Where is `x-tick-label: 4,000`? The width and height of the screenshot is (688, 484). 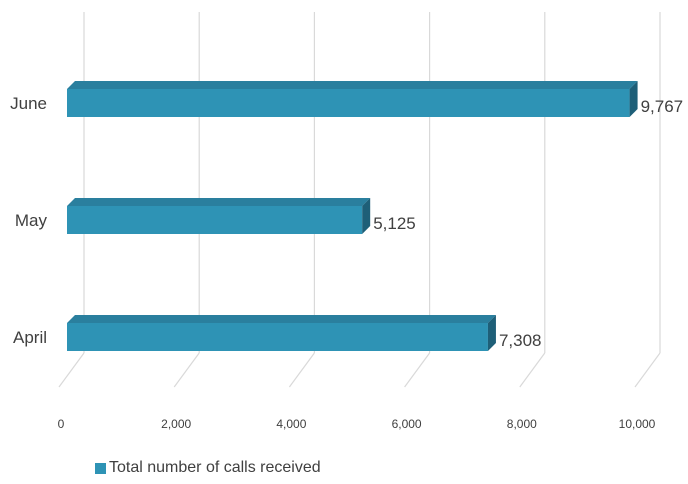
x-tick-label: 4,000 is located at coordinates (291, 424).